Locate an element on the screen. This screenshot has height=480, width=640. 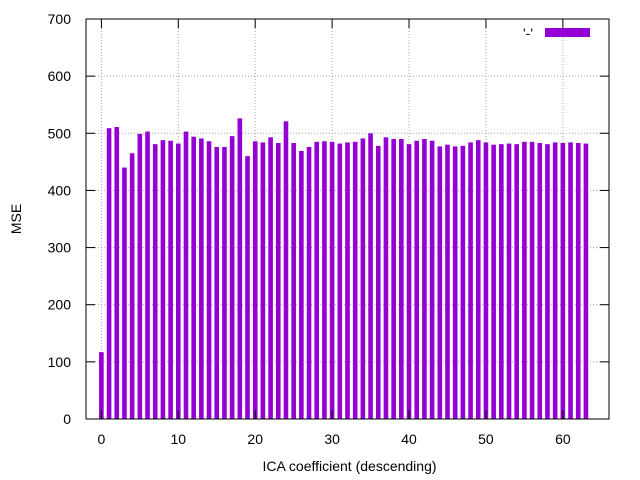
y-tick-label: 500 is located at coordinates (60, 133).